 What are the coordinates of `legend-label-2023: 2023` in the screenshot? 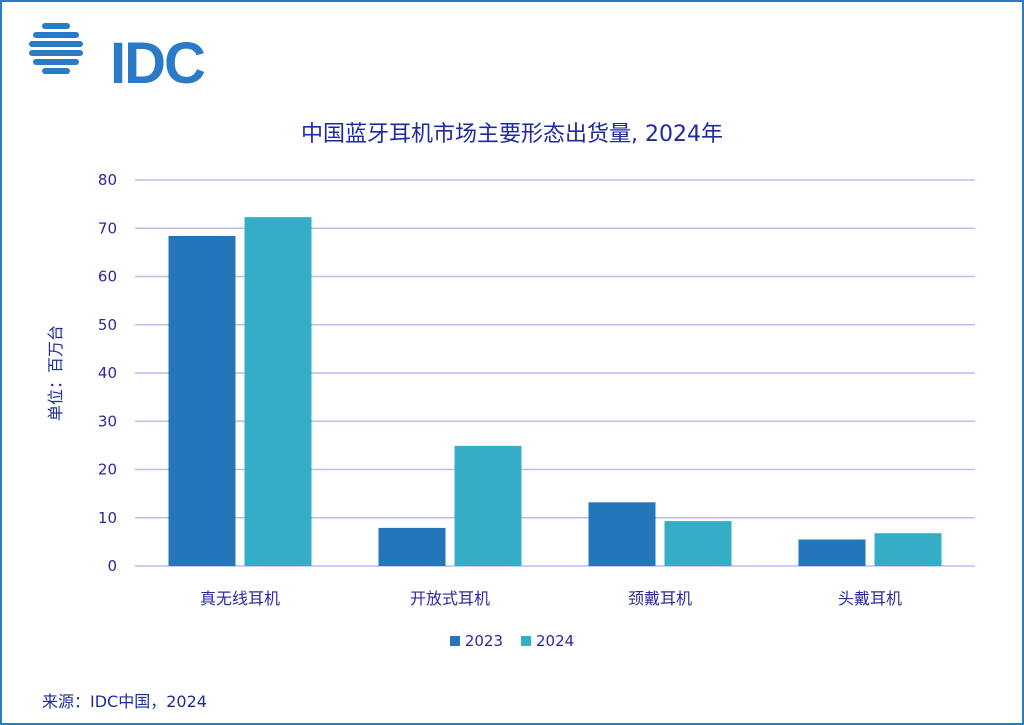 It's located at (483, 641).